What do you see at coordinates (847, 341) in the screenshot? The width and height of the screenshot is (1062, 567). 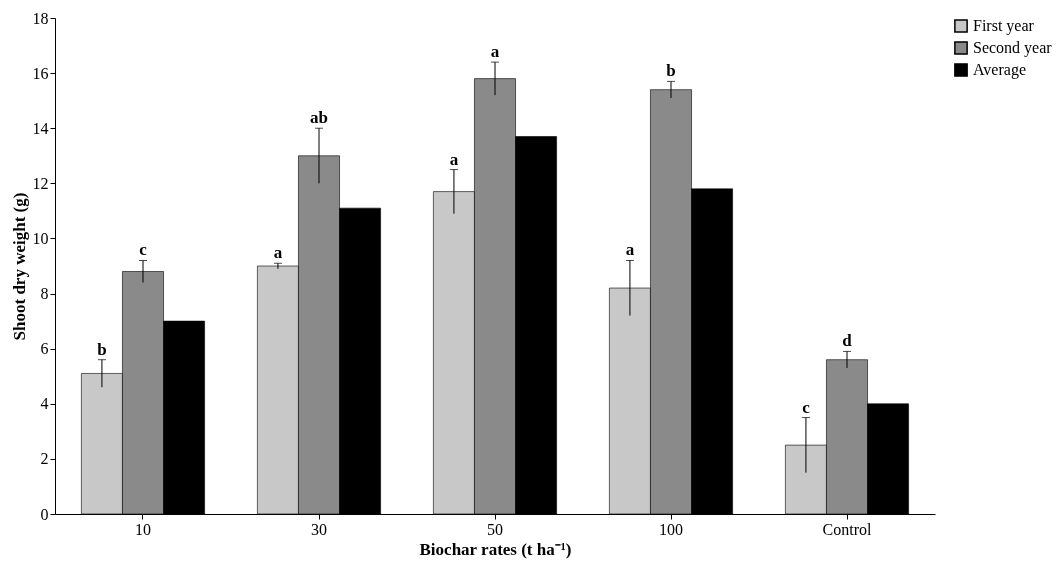 I see `data-label: d` at bounding box center [847, 341].